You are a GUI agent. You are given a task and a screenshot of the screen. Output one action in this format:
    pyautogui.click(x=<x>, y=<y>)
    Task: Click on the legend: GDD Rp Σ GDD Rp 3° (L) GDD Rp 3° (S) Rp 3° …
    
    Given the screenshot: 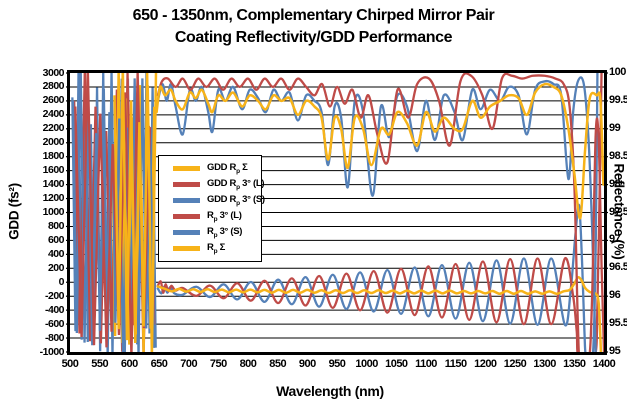 What is the action you would take?
    pyautogui.click(x=211, y=208)
    